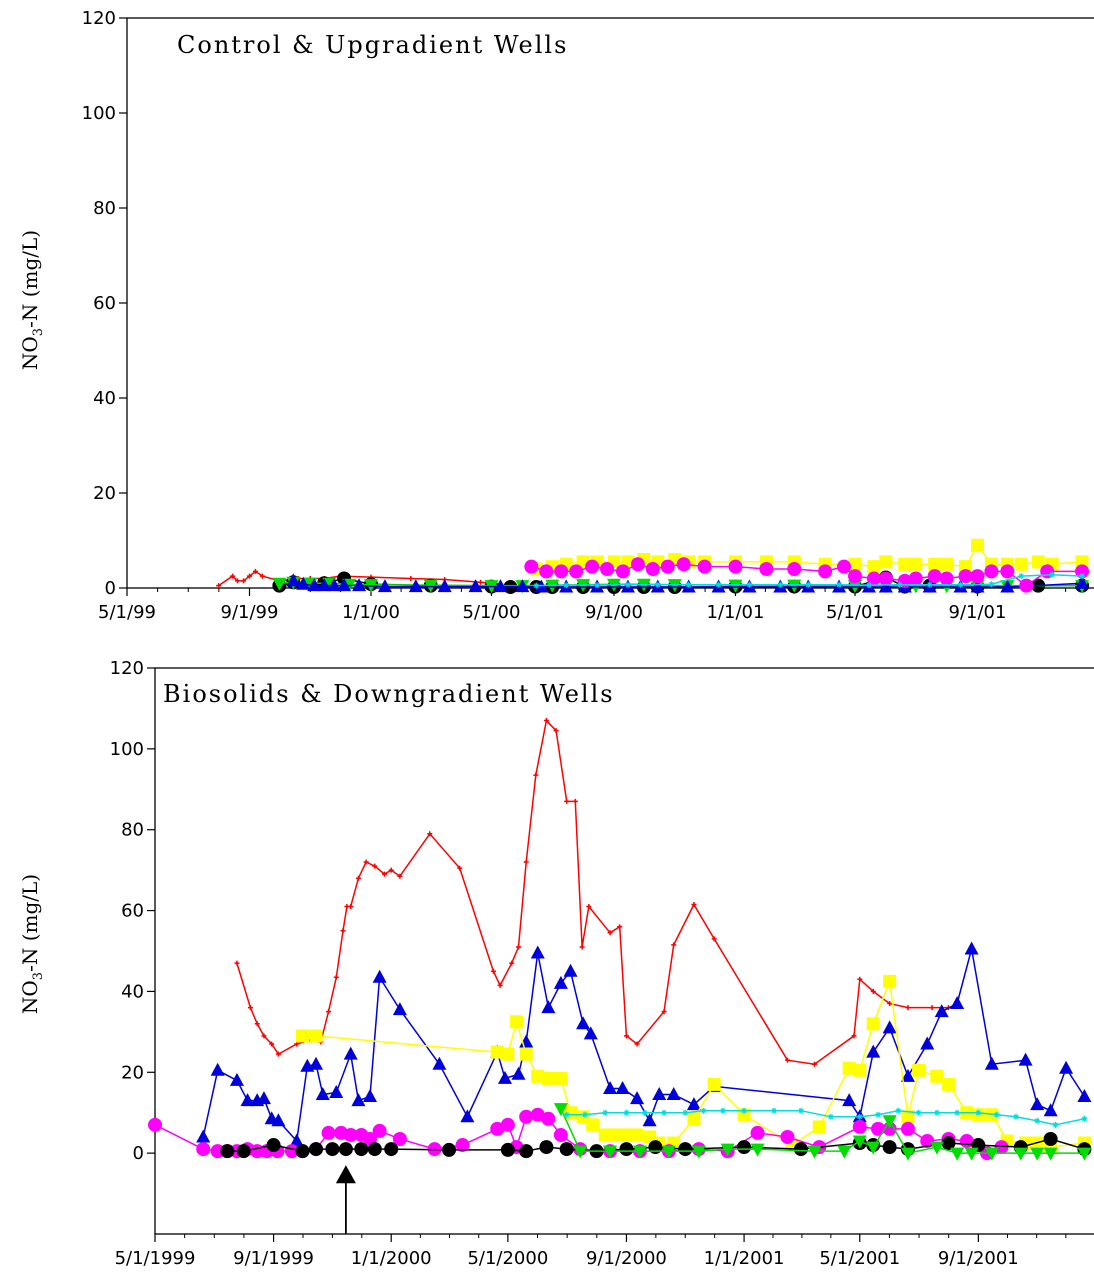  What do you see at coordinates (132, 911) in the screenshot?
I see `y-tick-label: 60` at bounding box center [132, 911].